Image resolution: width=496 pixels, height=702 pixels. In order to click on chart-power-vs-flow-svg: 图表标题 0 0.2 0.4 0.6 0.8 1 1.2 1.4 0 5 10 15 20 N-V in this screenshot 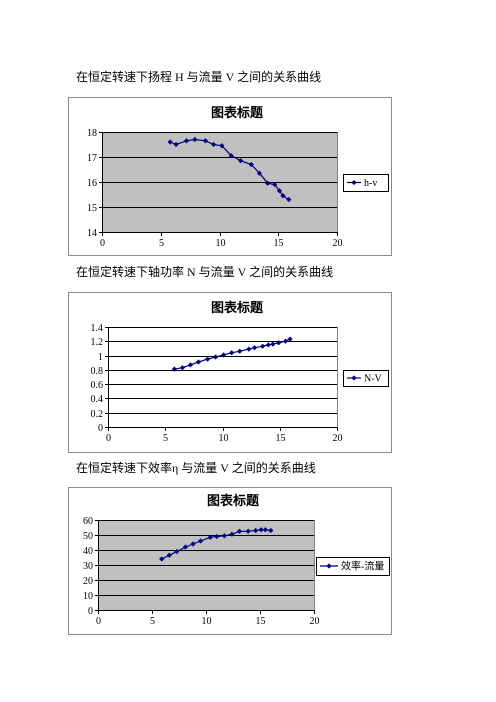, I will do `click(230, 372)`.